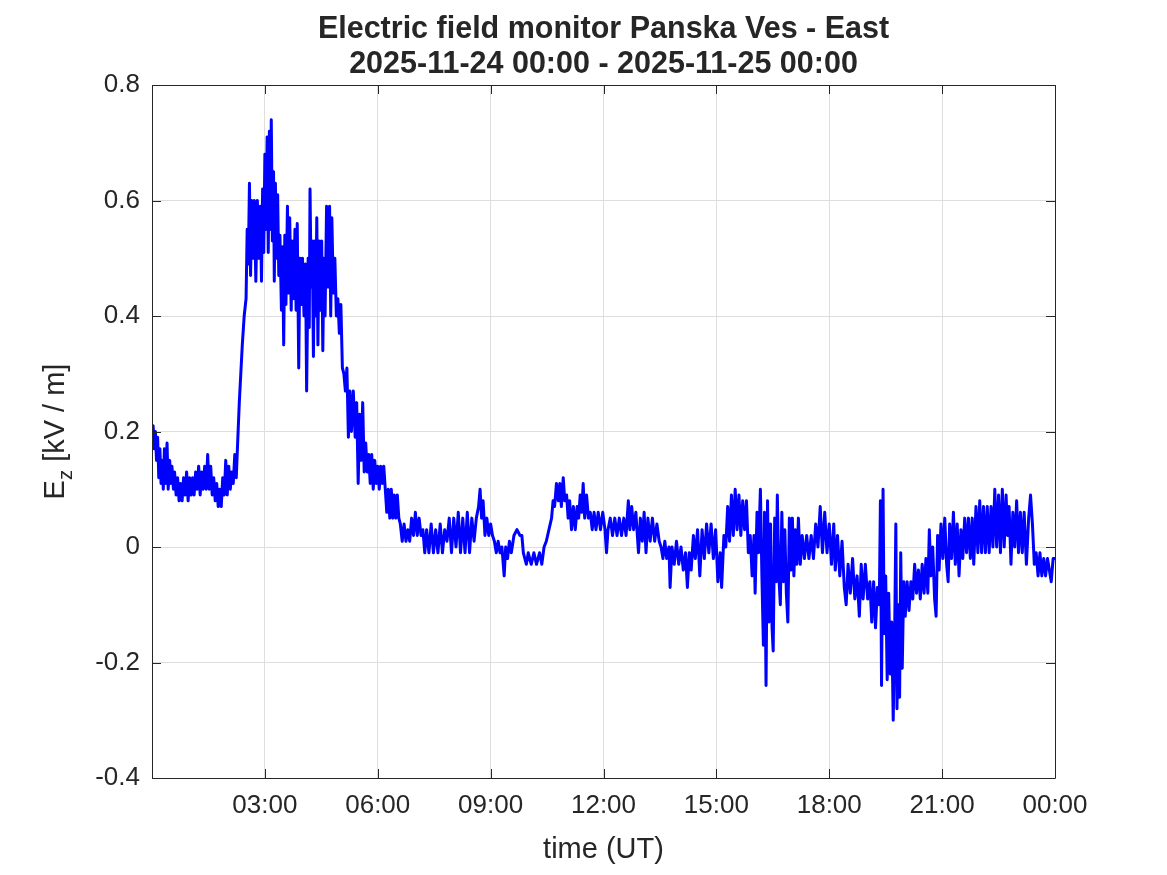 The image size is (1167, 875). I want to click on x-tick-label: 15:00, so click(716, 803).